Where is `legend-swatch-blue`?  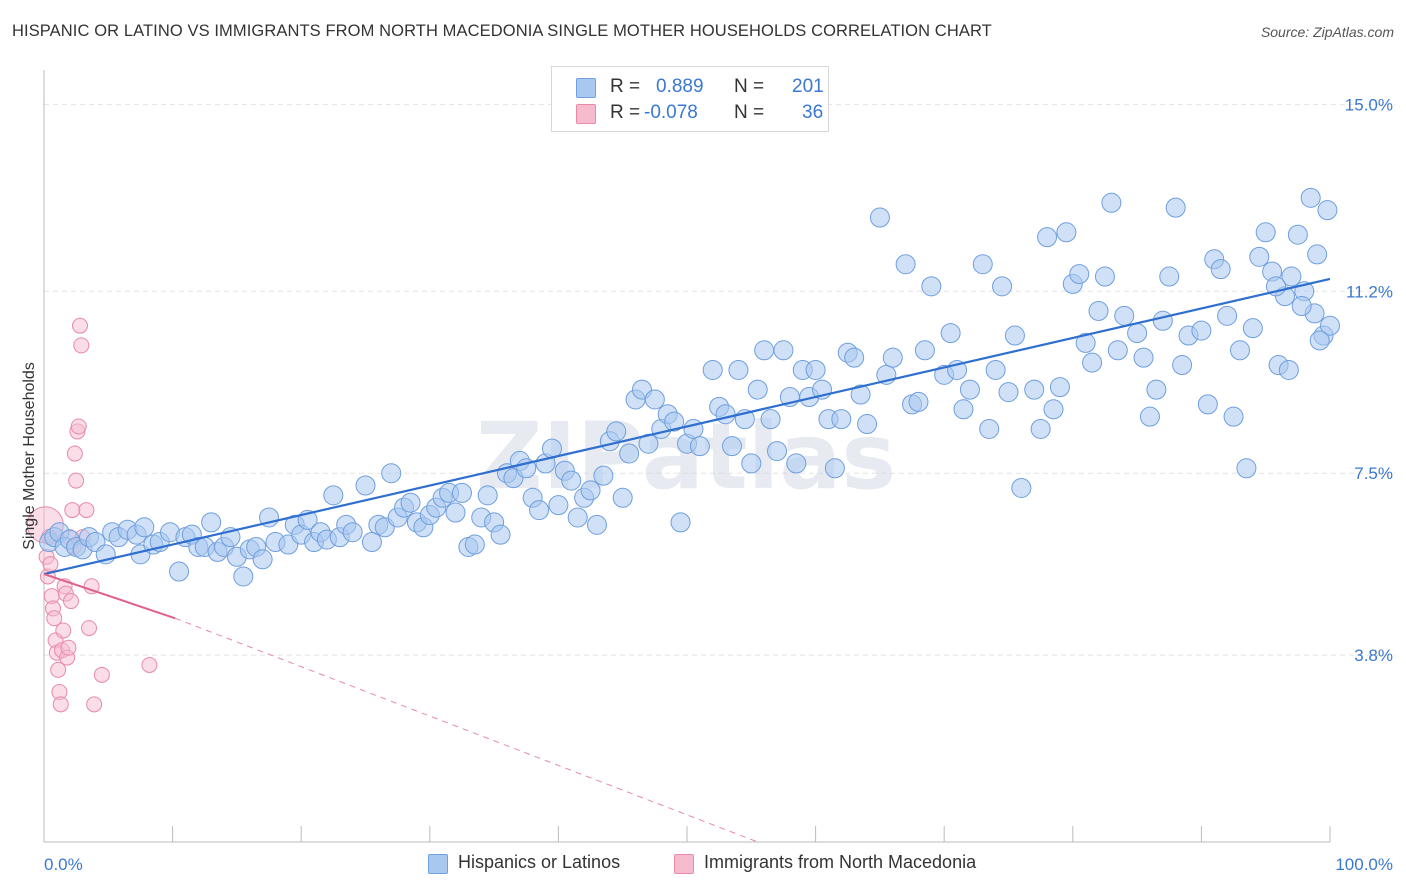 legend-swatch-blue is located at coordinates (438, 864).